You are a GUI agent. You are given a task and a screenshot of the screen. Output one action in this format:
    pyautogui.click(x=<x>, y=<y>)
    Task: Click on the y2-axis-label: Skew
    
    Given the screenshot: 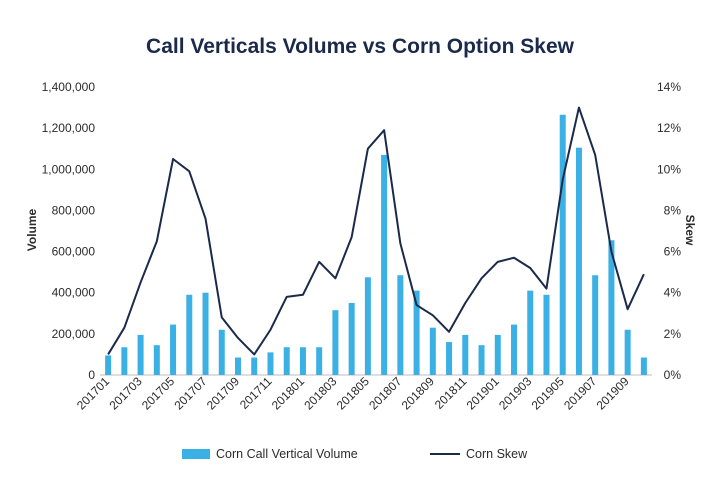 What is the action you would take?
    pyautogui.click(x=690, y=230)
    